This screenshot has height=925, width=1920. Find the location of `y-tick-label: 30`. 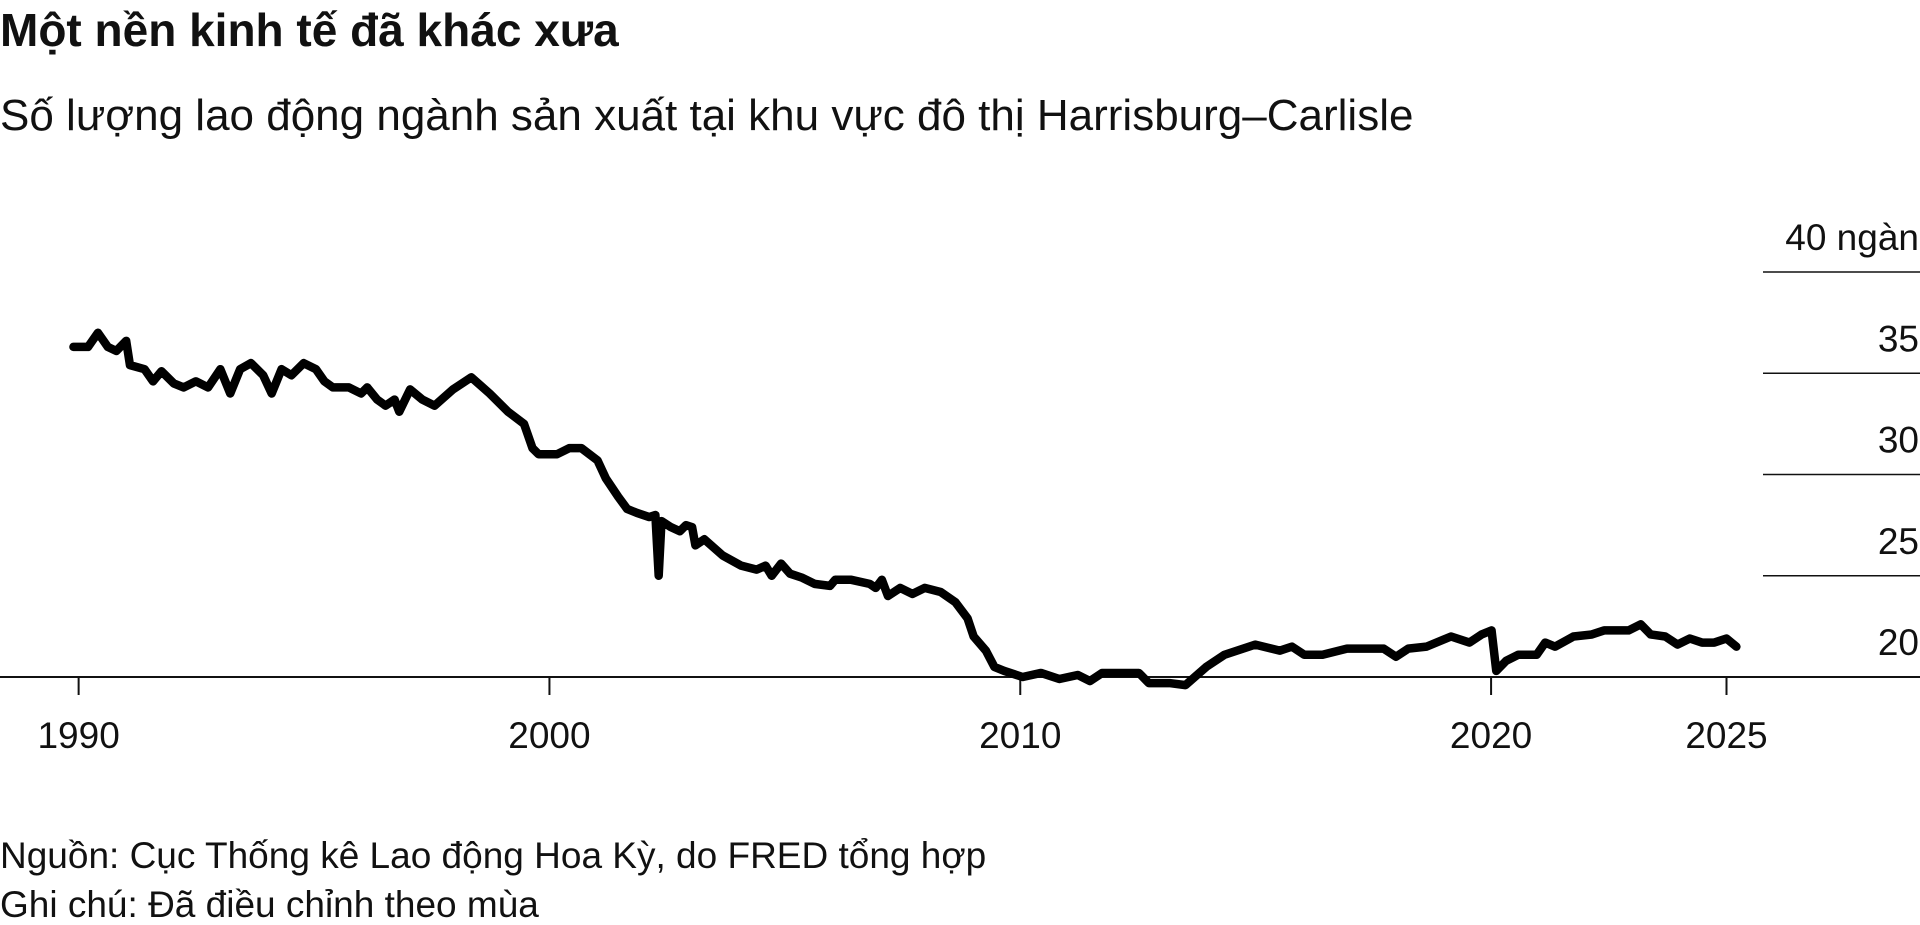

y-tick-label: 30 is located at coordinates (1898, 440).